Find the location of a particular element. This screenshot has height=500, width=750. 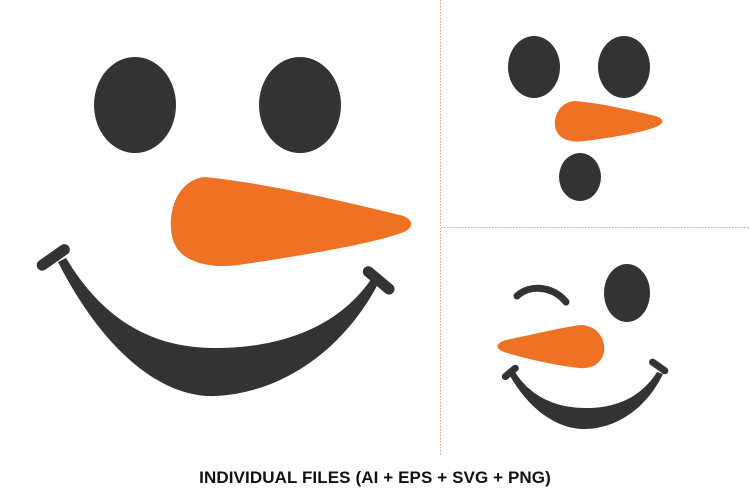

winking-face is located at coordinates (583, 347).